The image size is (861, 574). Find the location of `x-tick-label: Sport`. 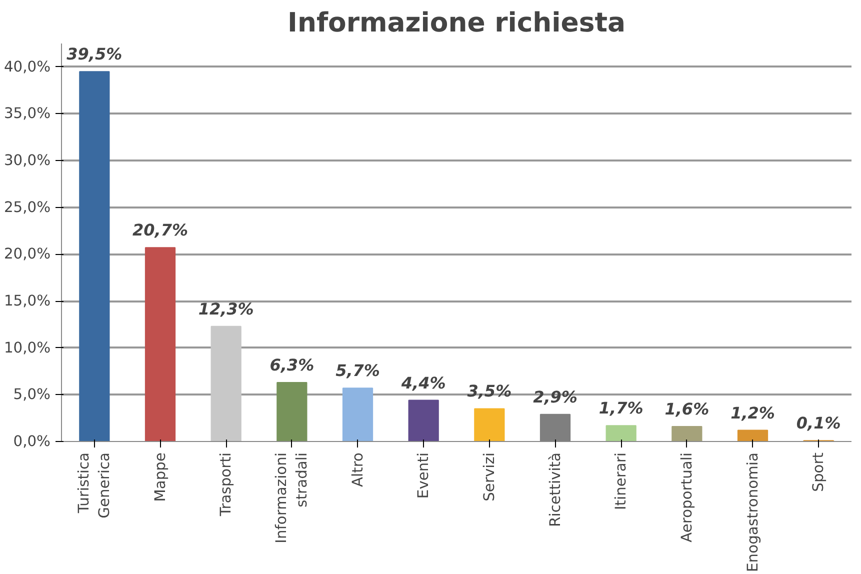

x-tick-label: Sport is located at coordinates (819, 472).